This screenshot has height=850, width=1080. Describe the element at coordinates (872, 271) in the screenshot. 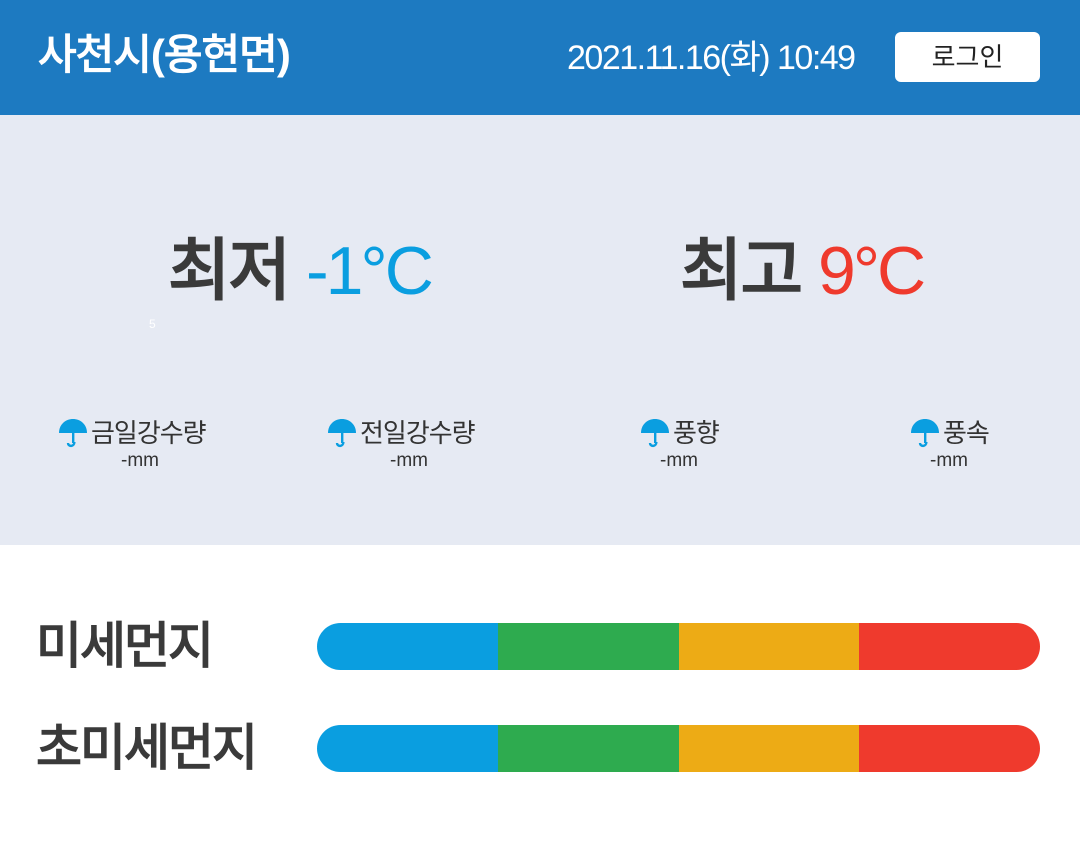

I see `max-temperature-value: 9°C` at that location.